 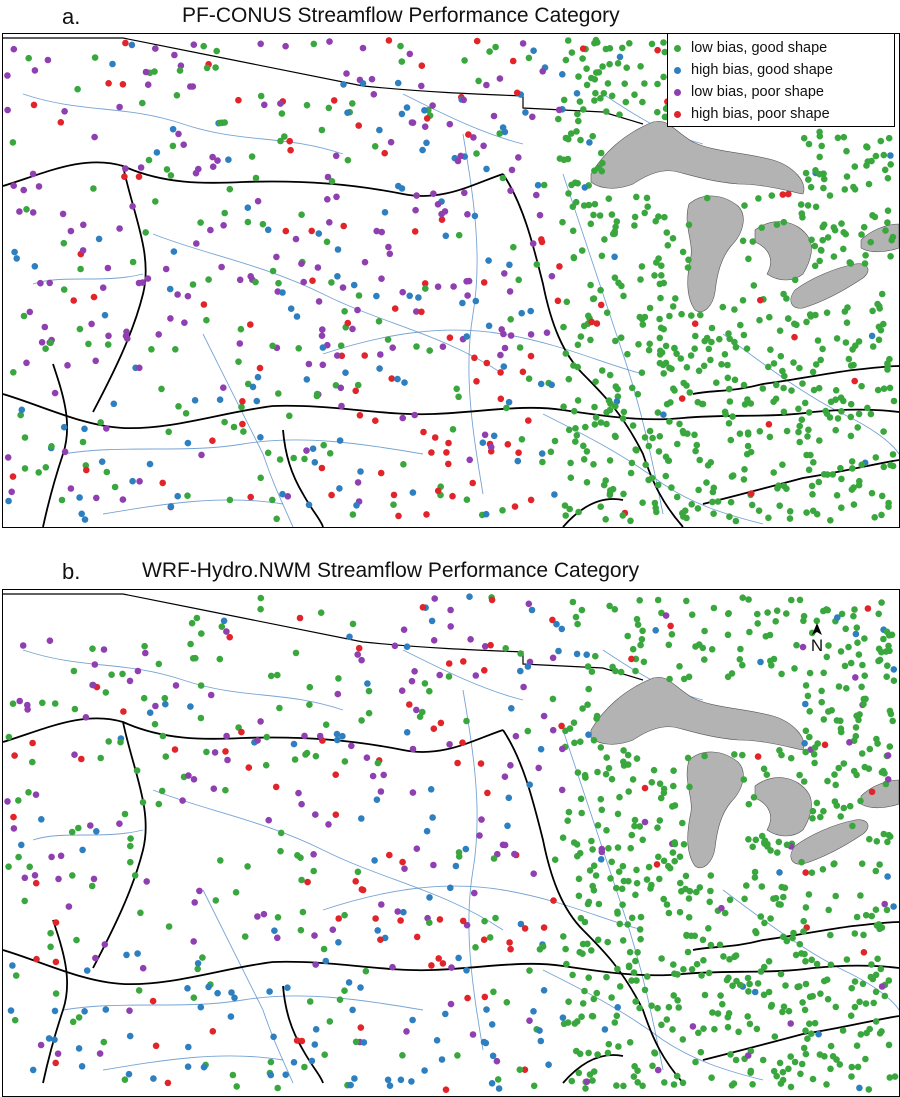 I want to click on basin-boundary-line, so click(x=593, y=1069).